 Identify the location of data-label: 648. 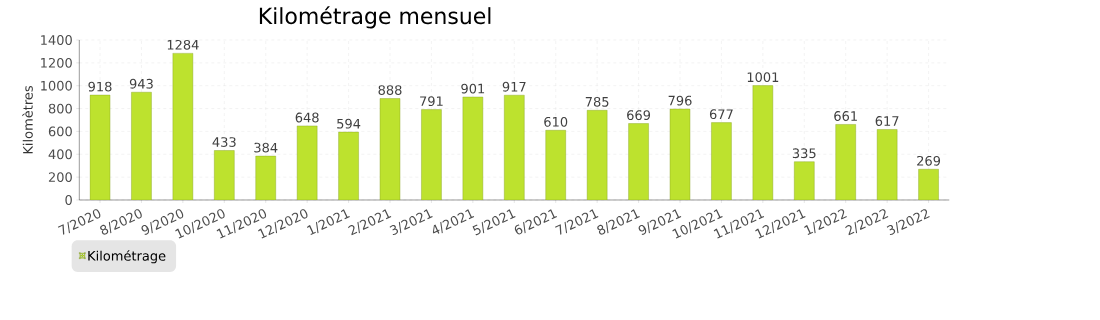
(307, 117).